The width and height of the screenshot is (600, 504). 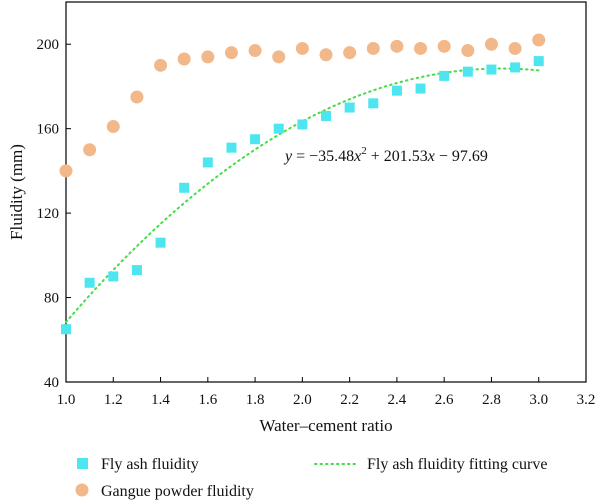 I want to click on x-tick-label: 2.0, so click(x=302, y=400).